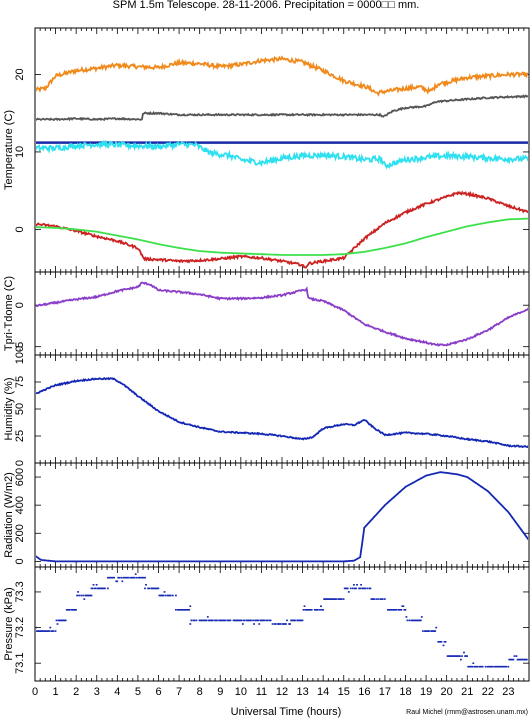  Describe the element at coordinates (20, 627) in the screenshot. I see `y-tick-label: 73.2` at that location.